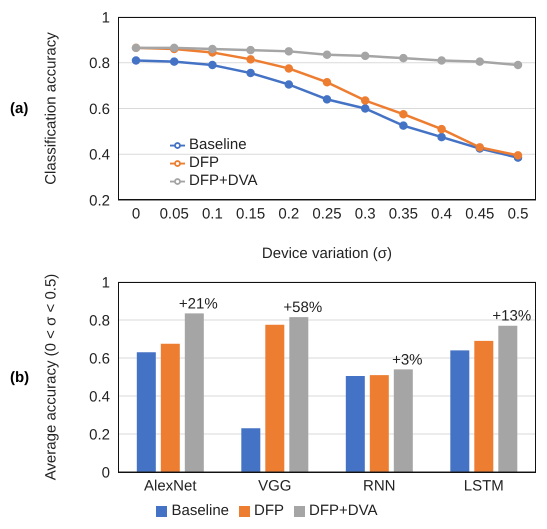  I want to click on text: (a), so click(19, 108).